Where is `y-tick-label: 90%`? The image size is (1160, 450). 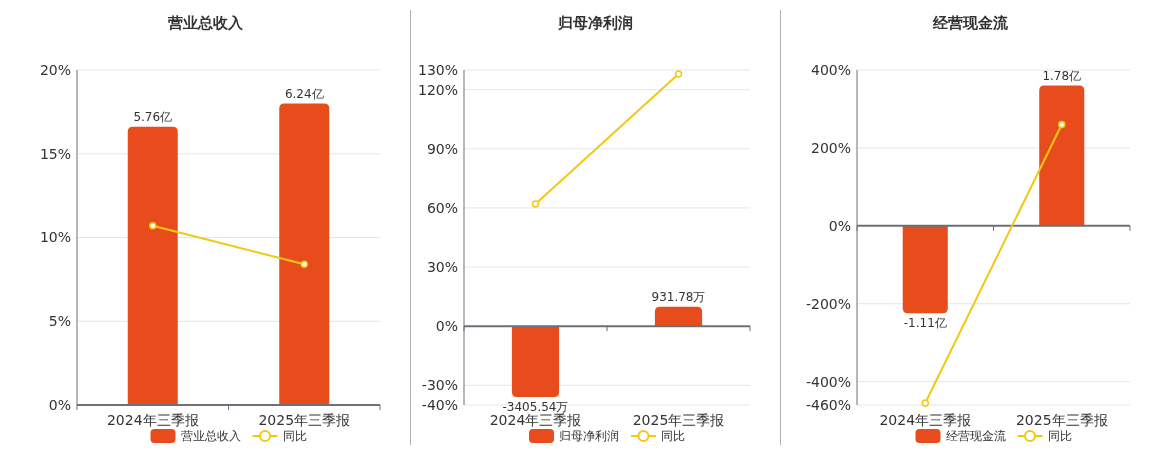 y-tick-label: 90% is located at coordinates (442, 148).